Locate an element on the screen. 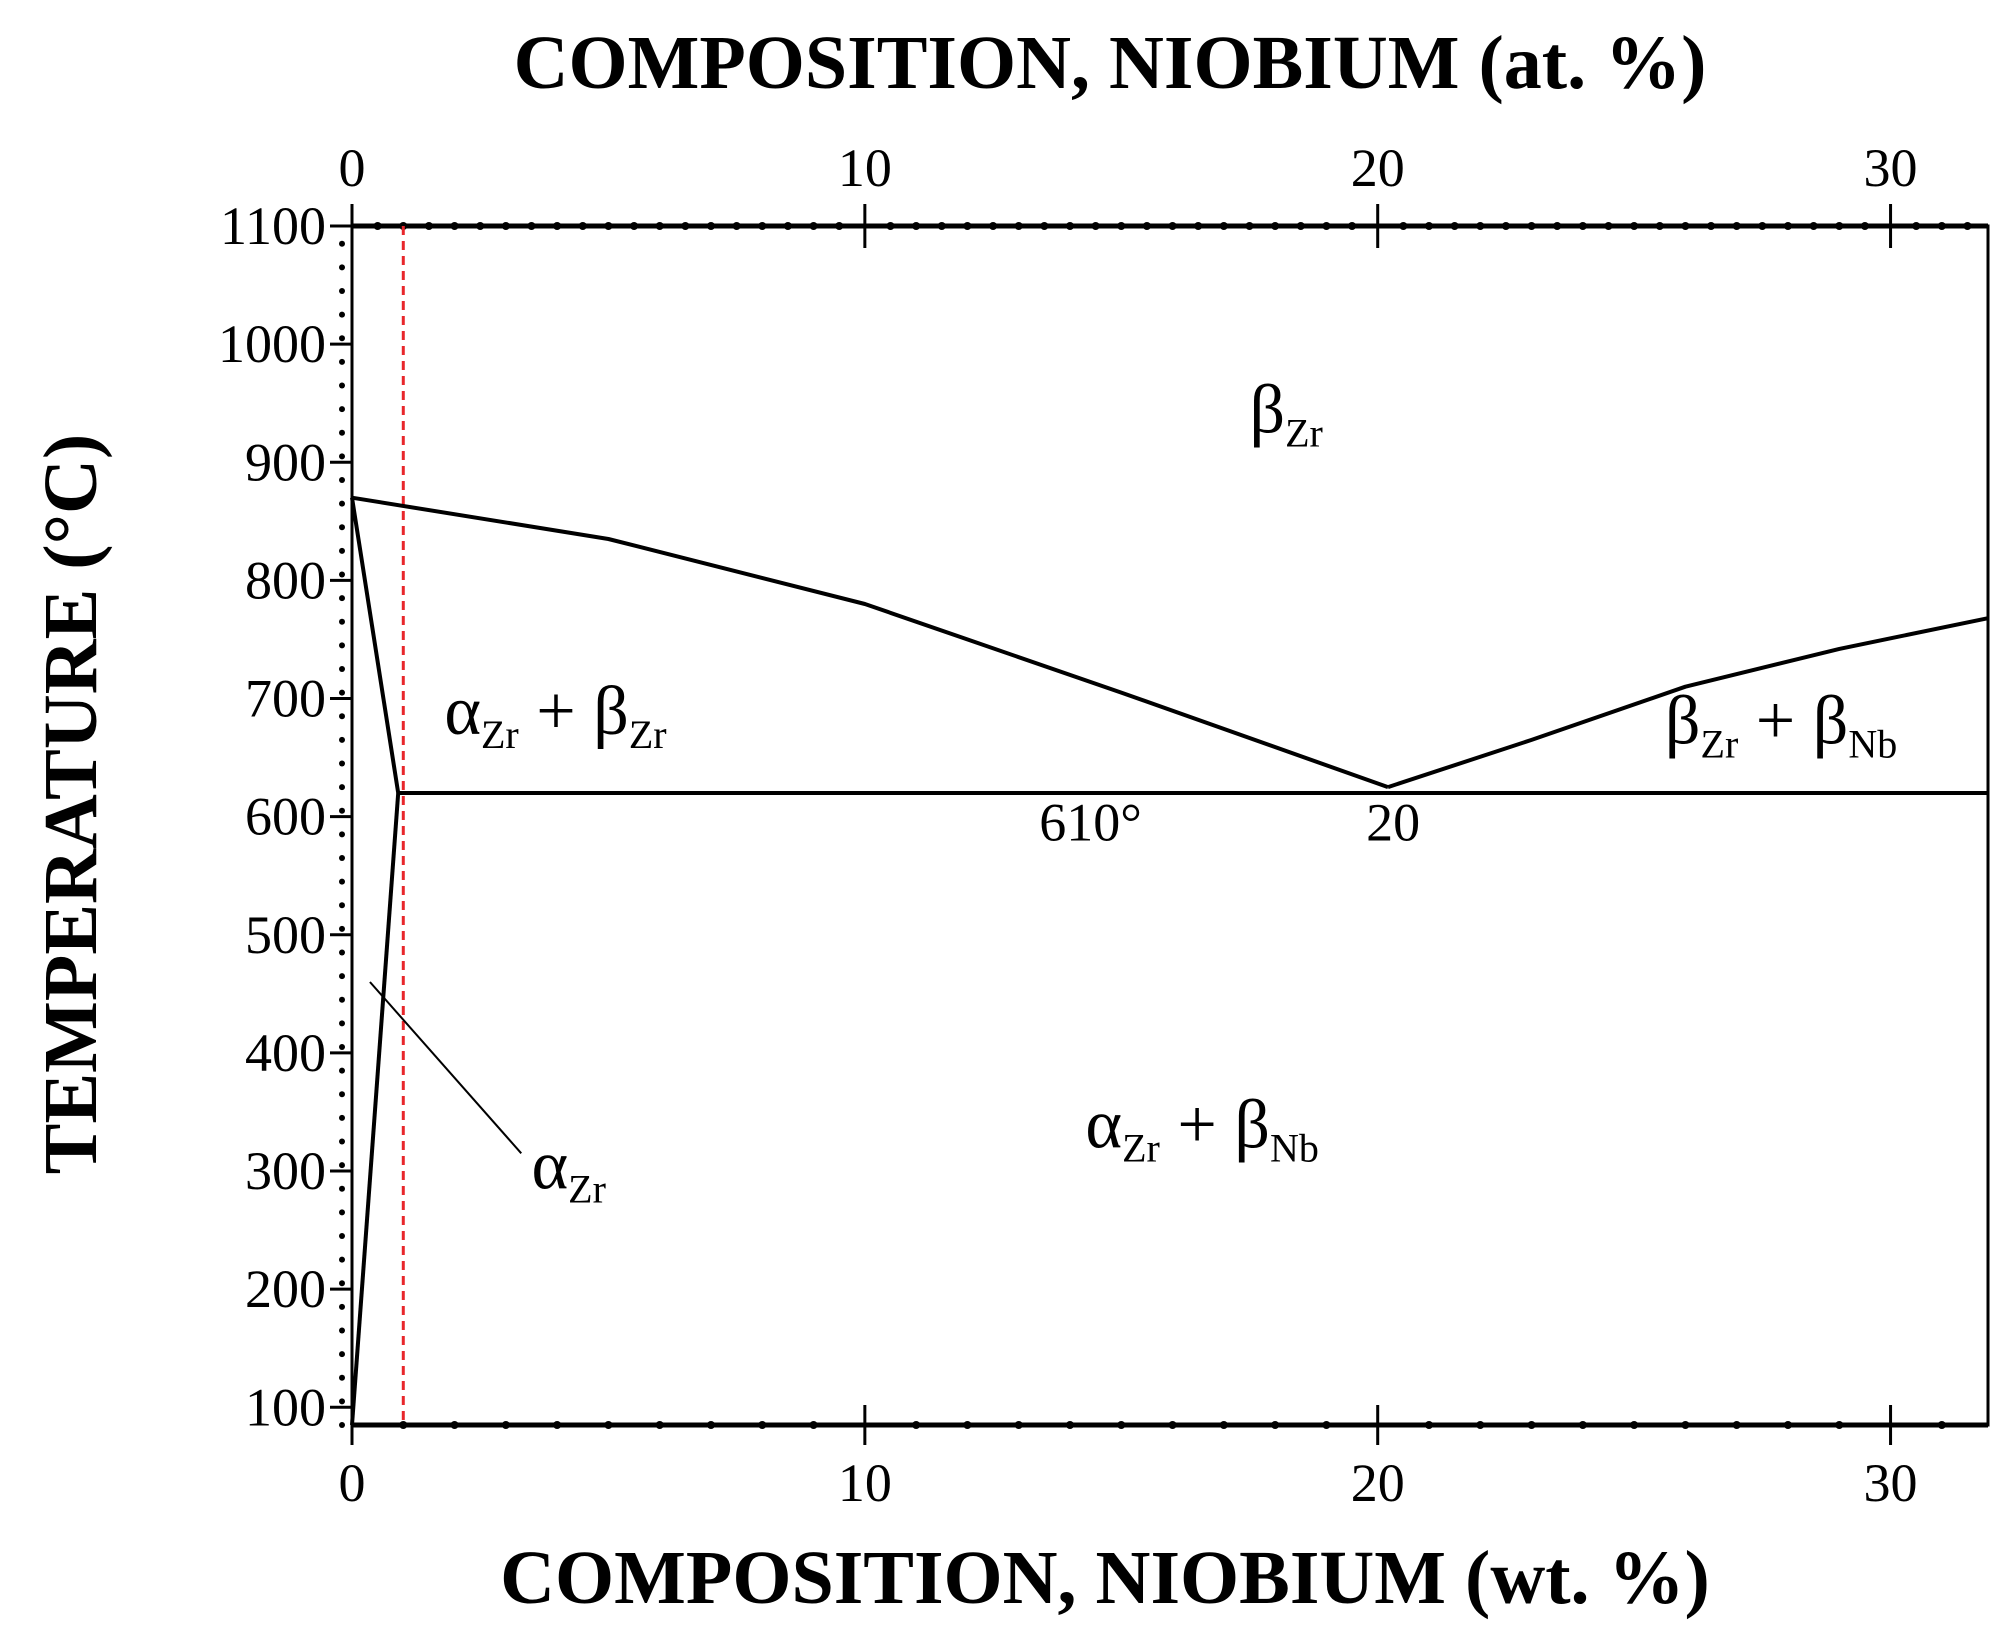 The height and width of the screenshot is (1633, 2003). y-tick-label: 100 is located at coordinates (285, 1407).